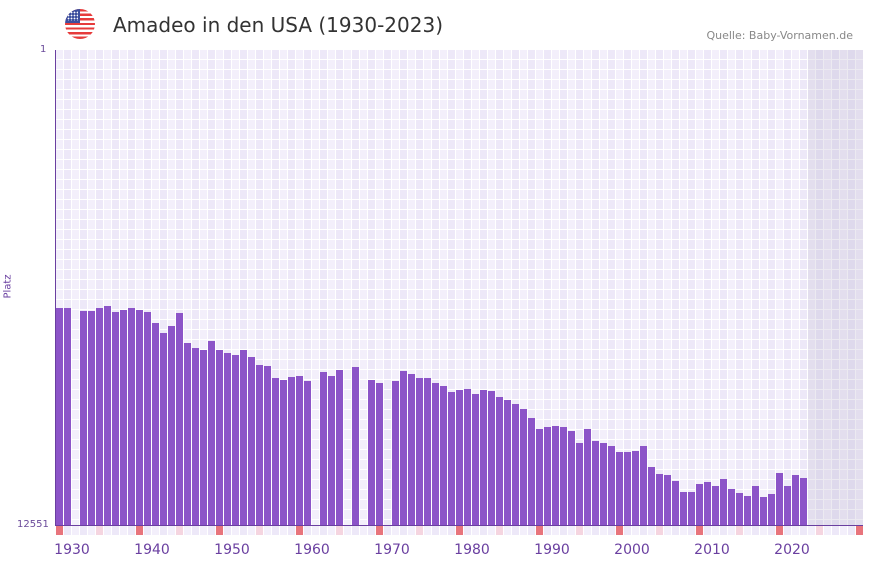  Describe the element at coordinates (283, 452) in the screenshot. I see `bar-1958` at that location.